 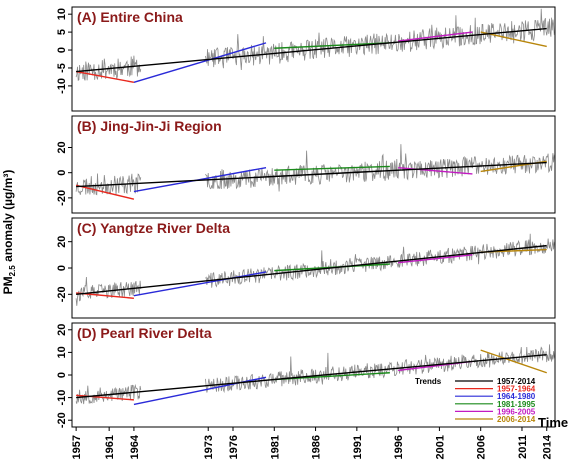 I want to click on panel-title: (C) Yangtze River Delta, so click(x=153, y=228).